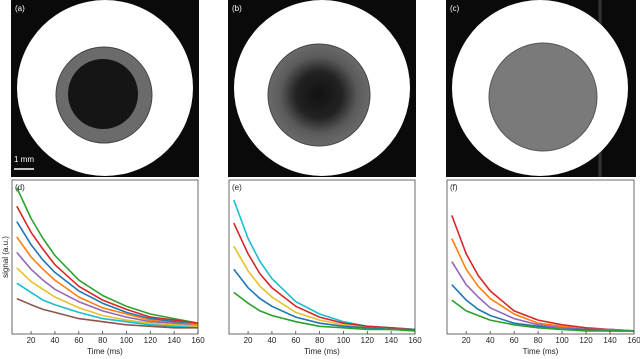  I want to click on mri-image: (a) 1 mm, so click(105, 88).